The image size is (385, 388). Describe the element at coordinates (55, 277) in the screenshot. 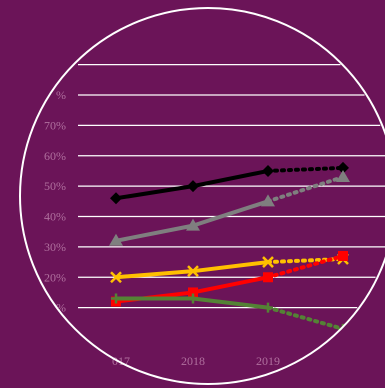

I see `y-tick-label: 20%` at that location.